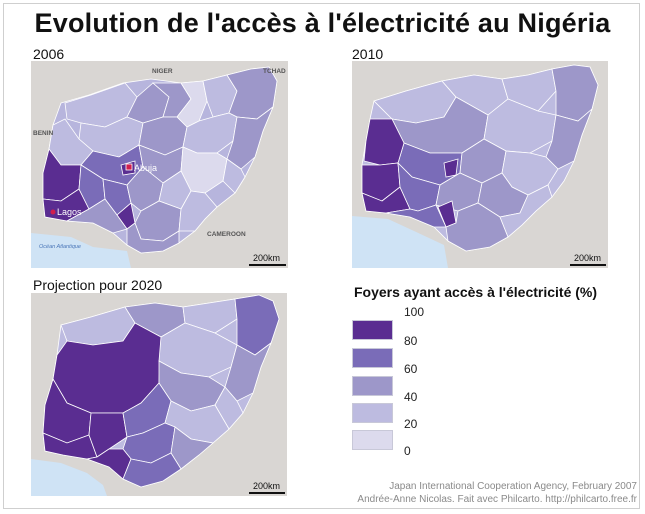 The image size is (645, 514). Describe the element at coordinates (266, 258) in the screenshot. I see `map-2006-scale-label: 200km` at that location.